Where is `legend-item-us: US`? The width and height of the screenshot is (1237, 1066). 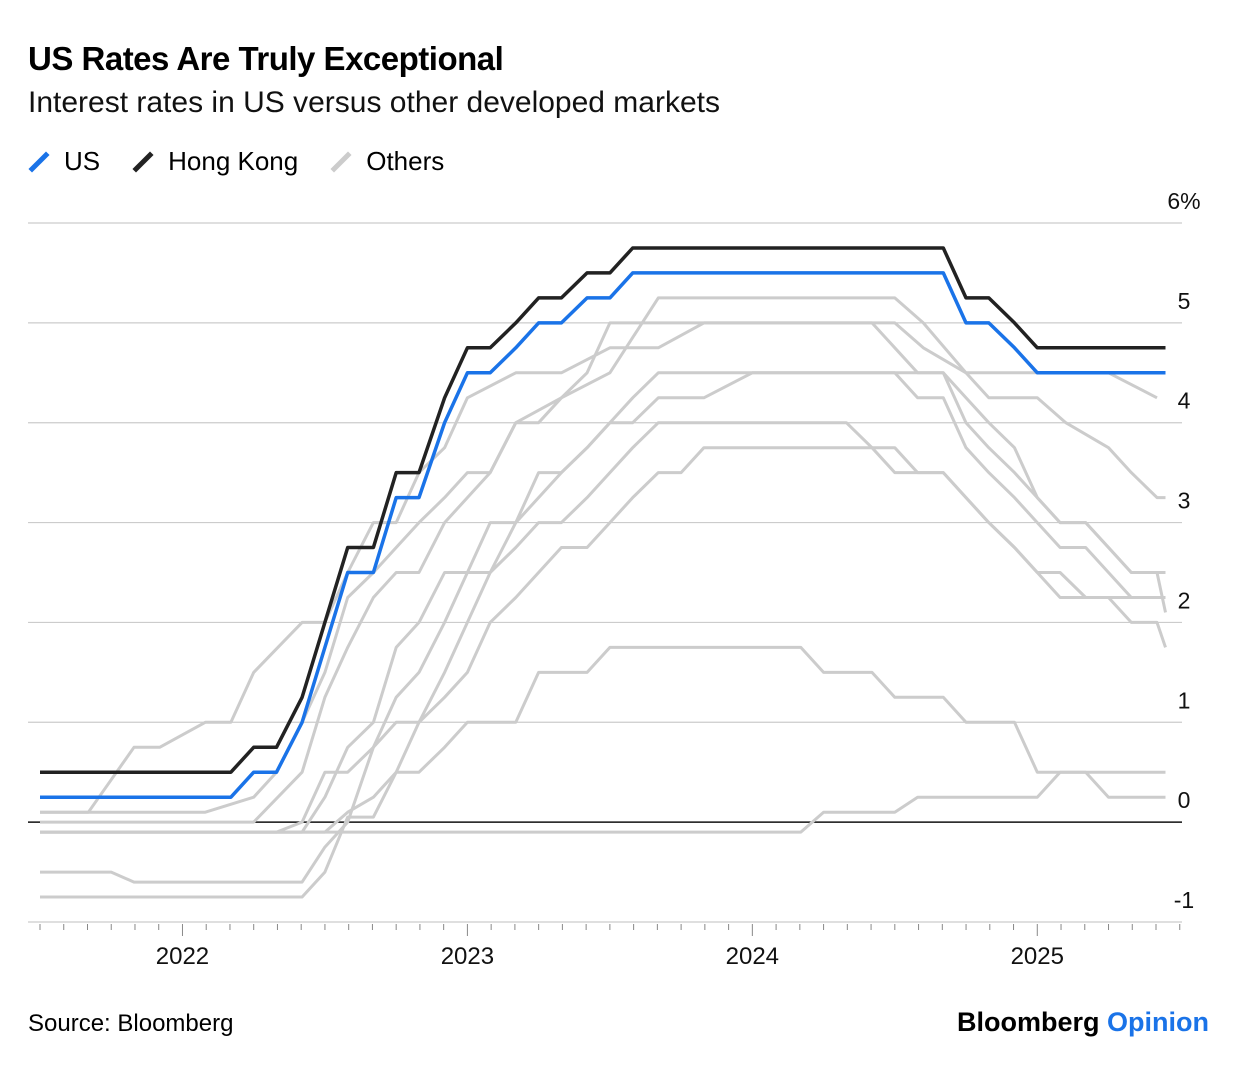
legend-item-us: US is located at coordinates (64, 161).